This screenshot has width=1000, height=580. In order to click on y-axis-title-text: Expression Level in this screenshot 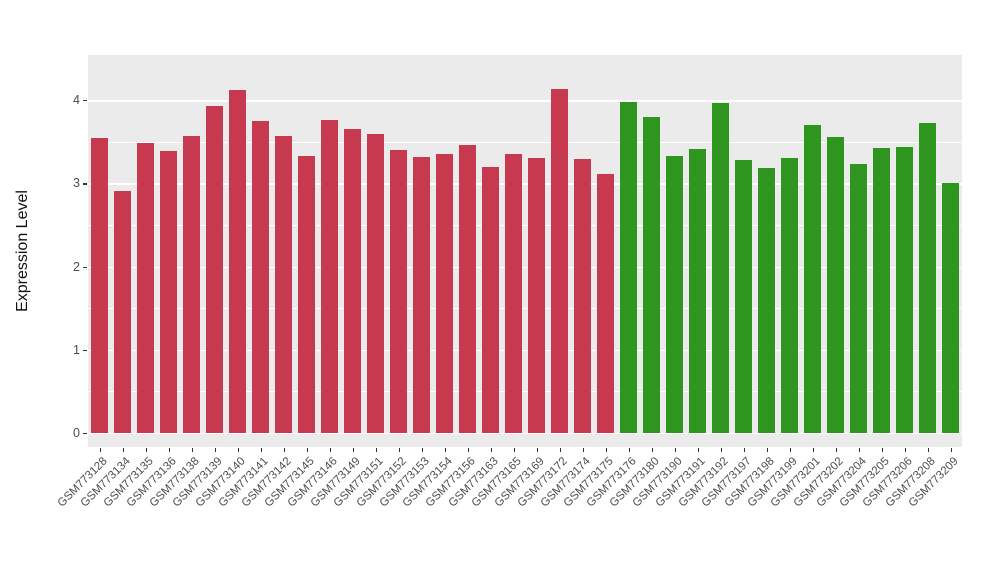, I will do `click(22, 251)`.